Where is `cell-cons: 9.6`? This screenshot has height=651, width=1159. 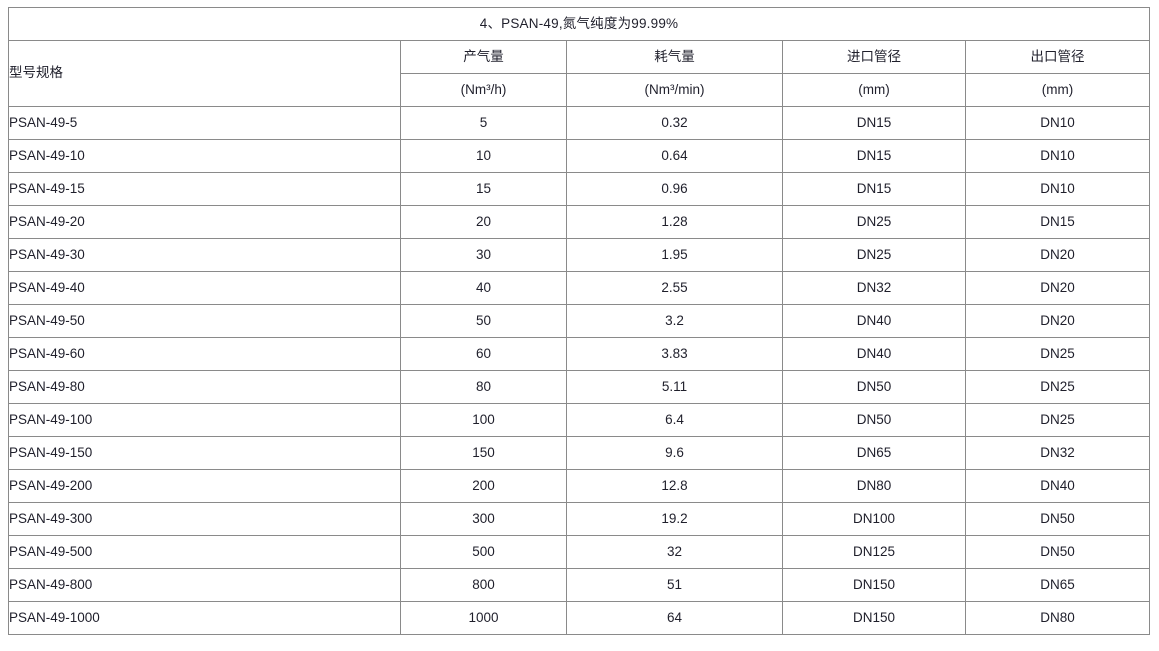 cell-cons: 9.6 is located at coordinates (674, 453).